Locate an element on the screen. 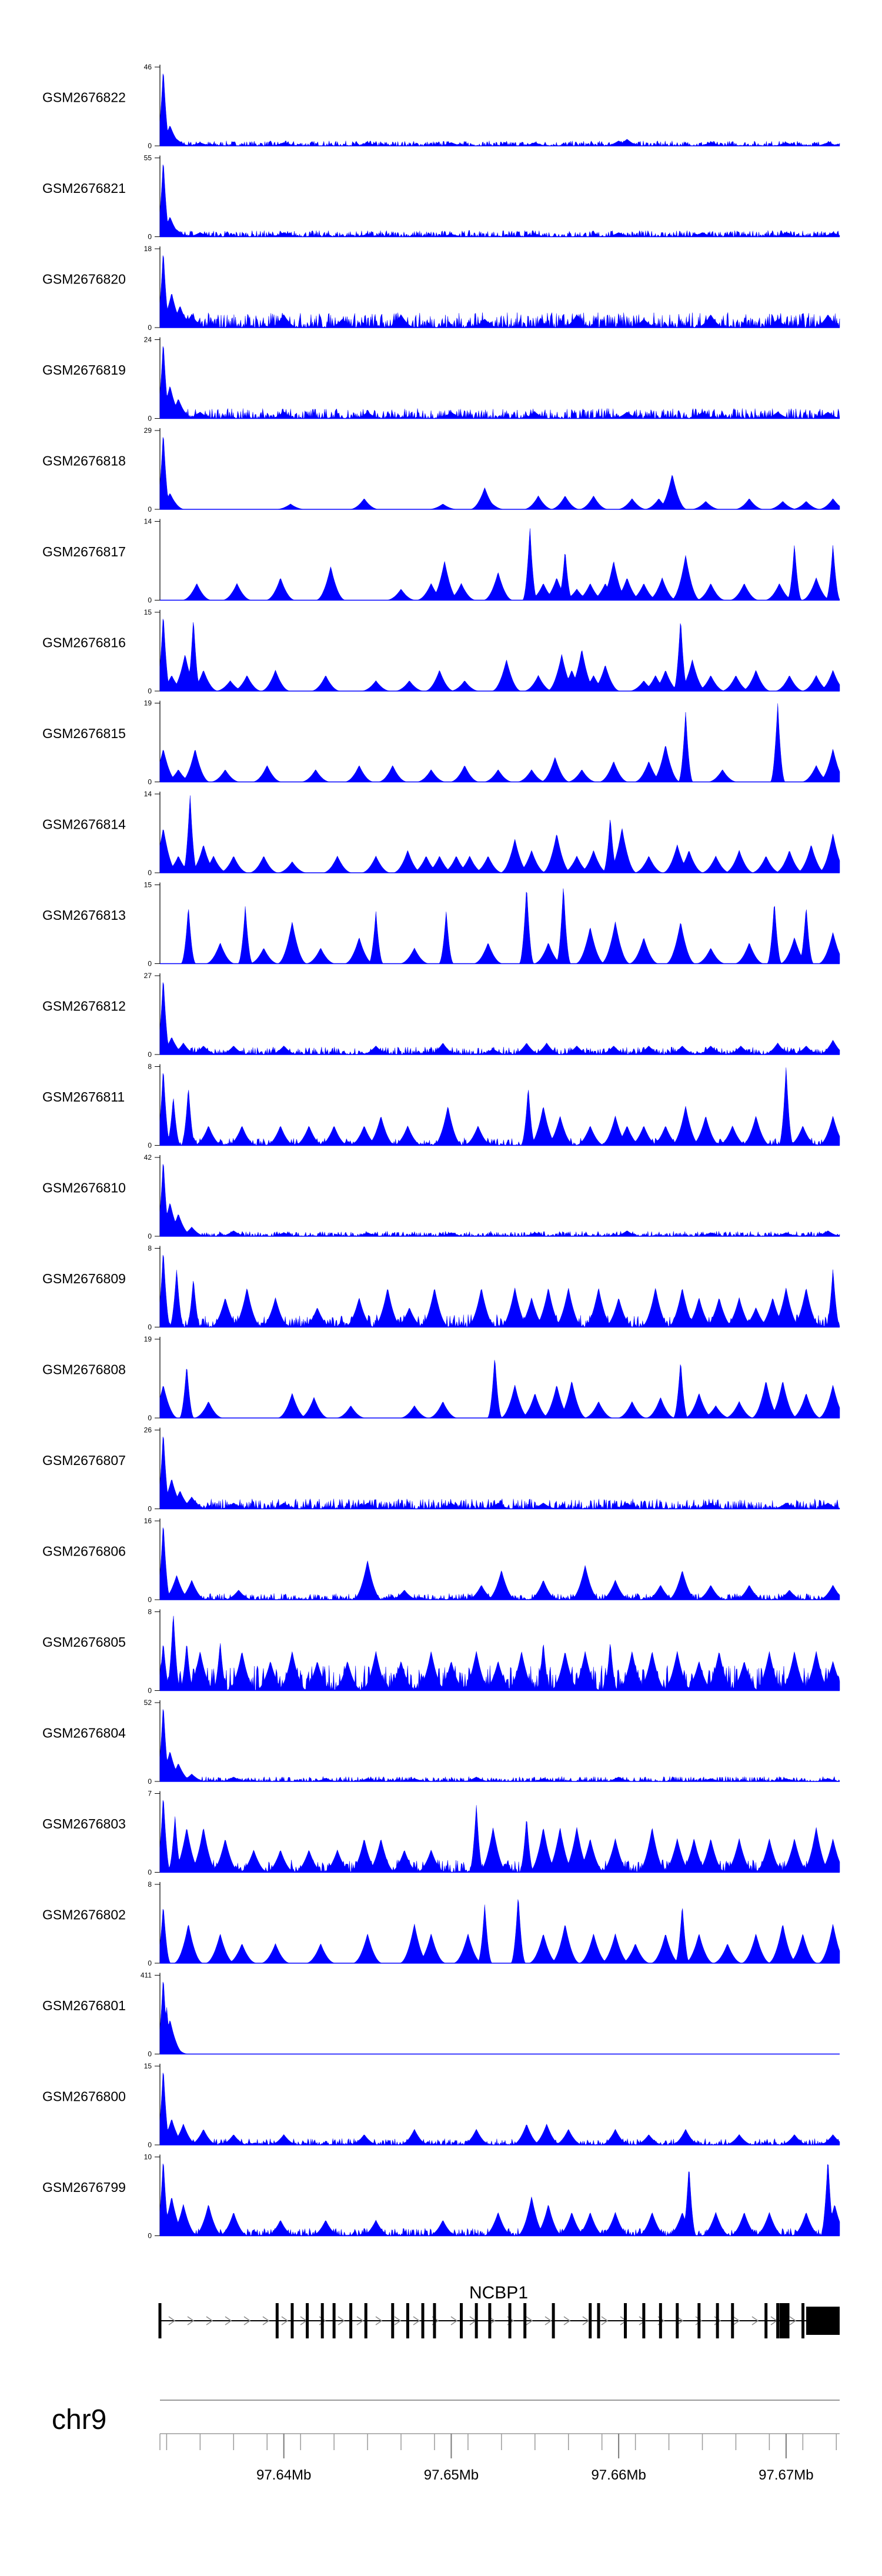 This screenshot has height=2576, width=882. track-GSM2676815: GSM2676815 19 0 is located at coordinates (441, 742).